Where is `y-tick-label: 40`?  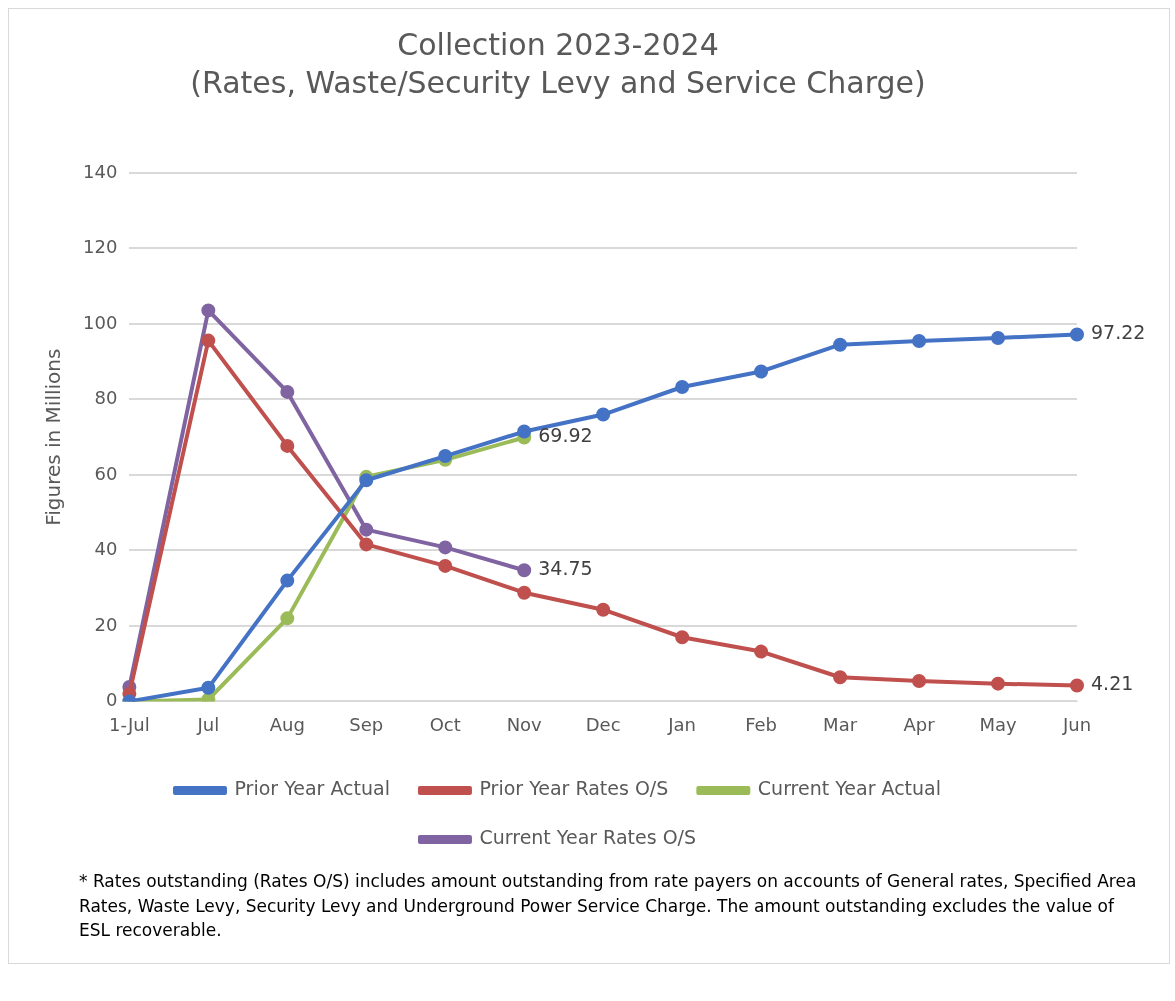 y-tick-label: 40 is located at coordinates (106, 549).